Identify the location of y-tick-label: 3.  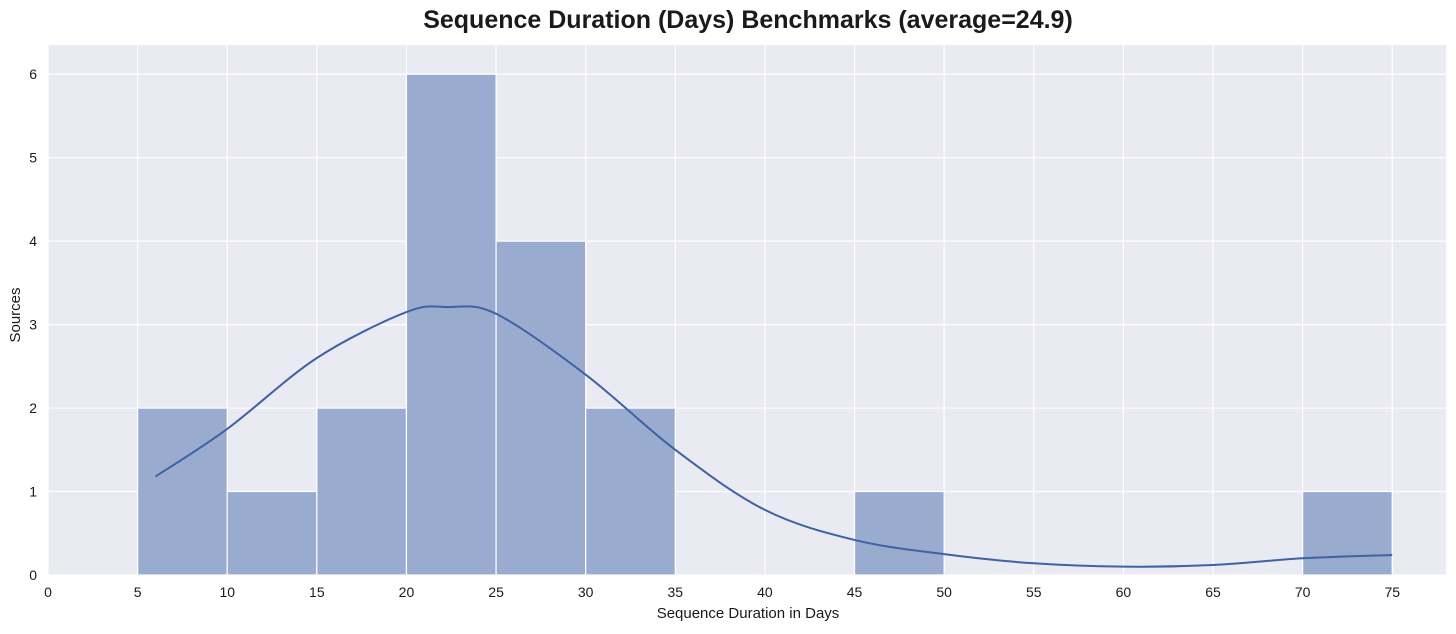
(33, 325).